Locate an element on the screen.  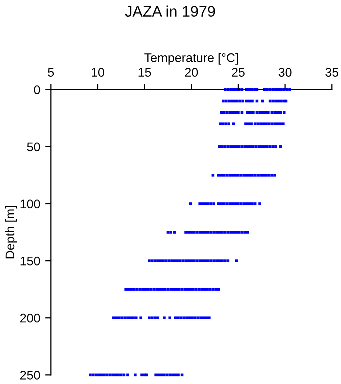
y-tick-label: 100 is located at coordinates (30, 204).